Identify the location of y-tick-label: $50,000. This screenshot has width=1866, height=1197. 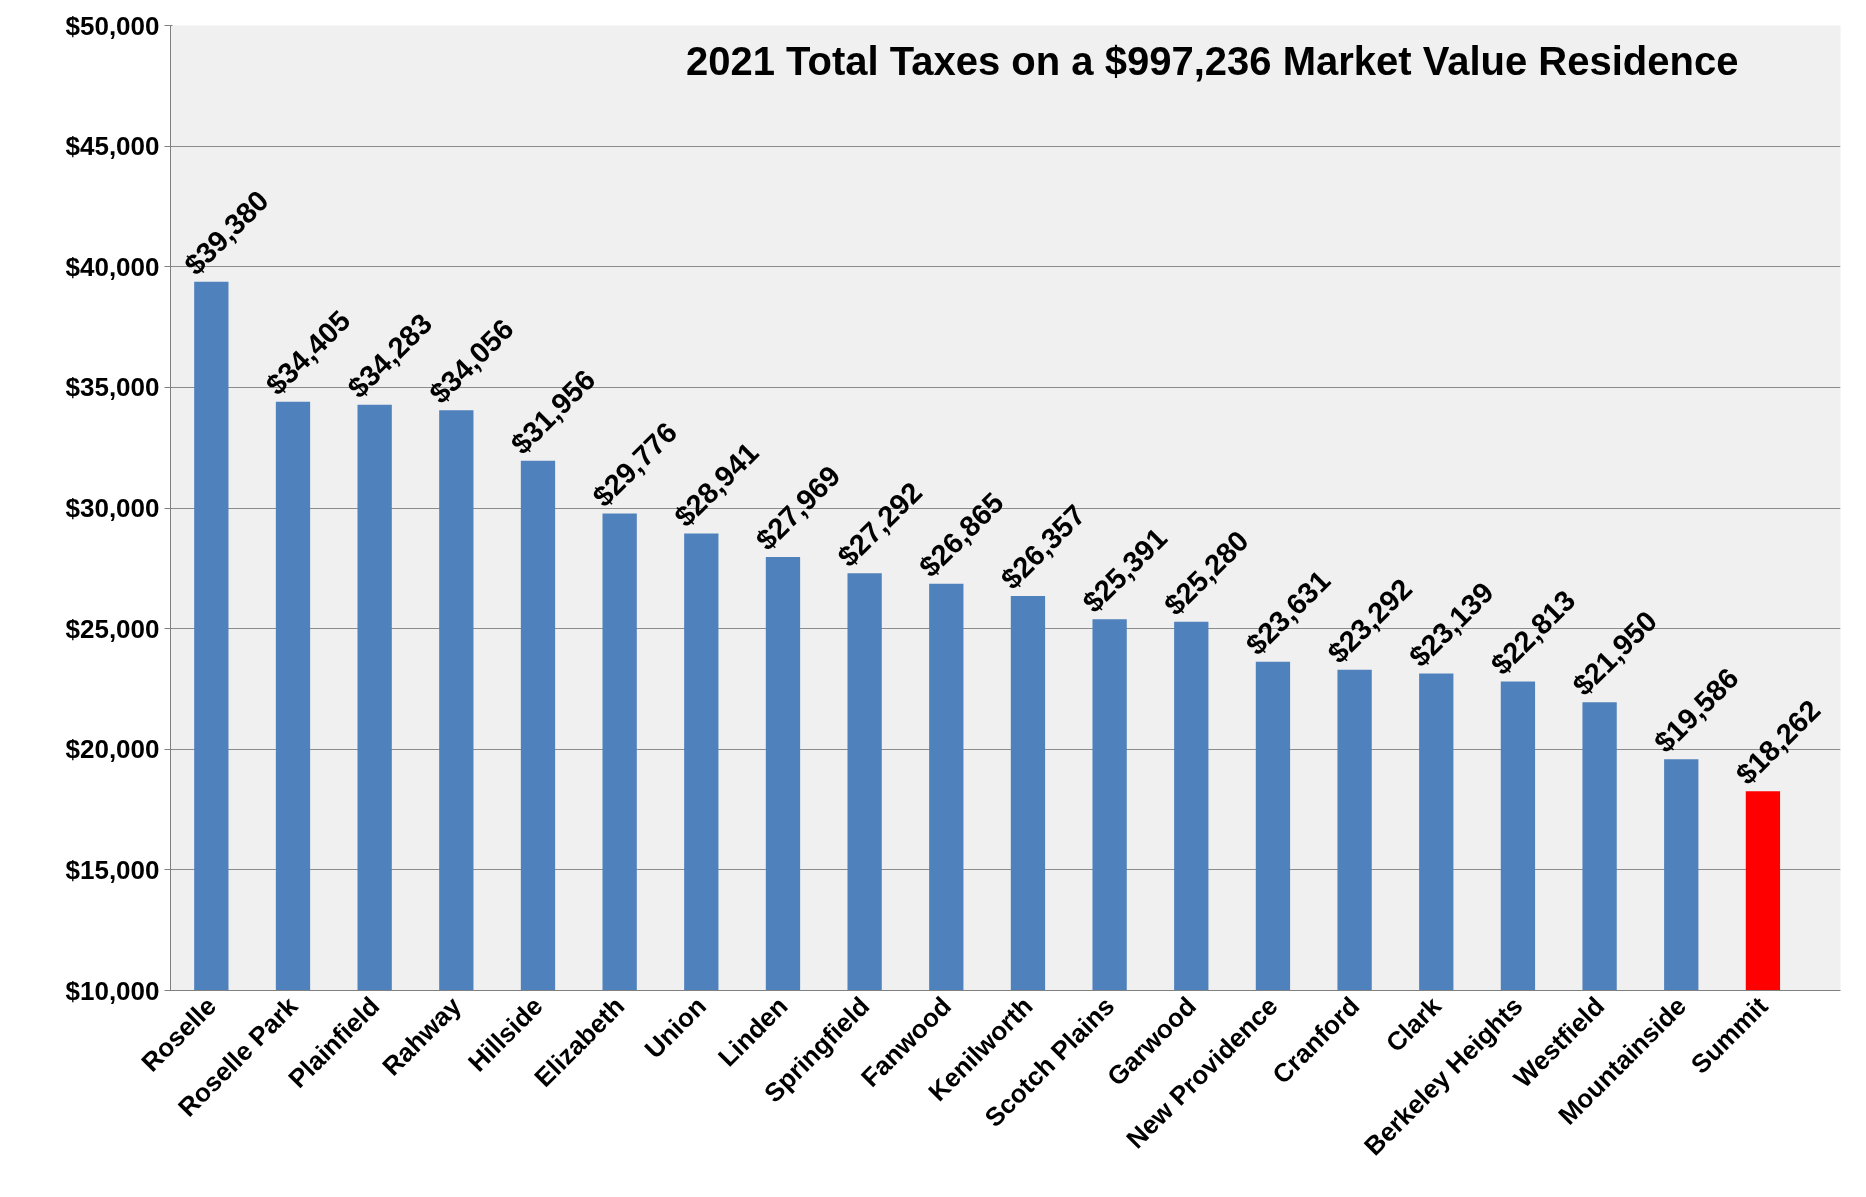
(112, 25).